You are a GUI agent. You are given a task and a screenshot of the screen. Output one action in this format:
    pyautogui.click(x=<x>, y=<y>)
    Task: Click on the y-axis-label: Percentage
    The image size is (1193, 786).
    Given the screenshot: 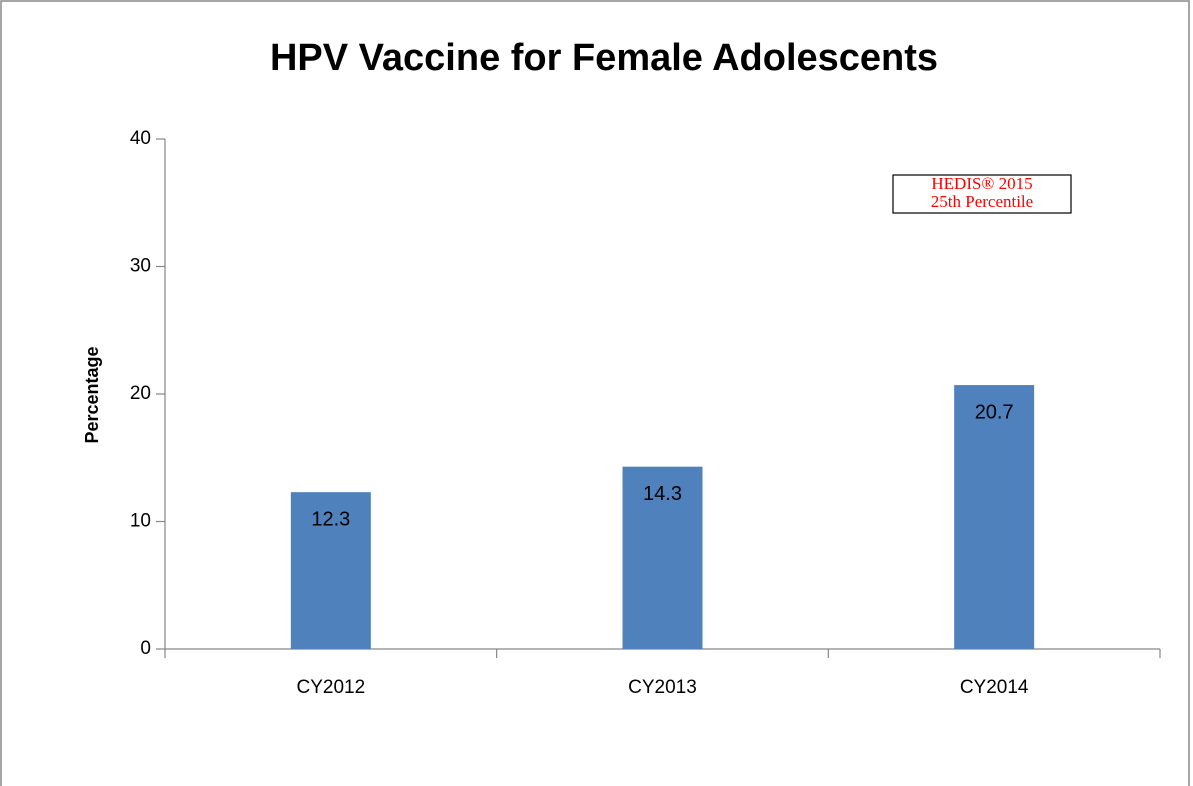 What is the action you would take?
    pyautogui.click(x=92, y=394)
    